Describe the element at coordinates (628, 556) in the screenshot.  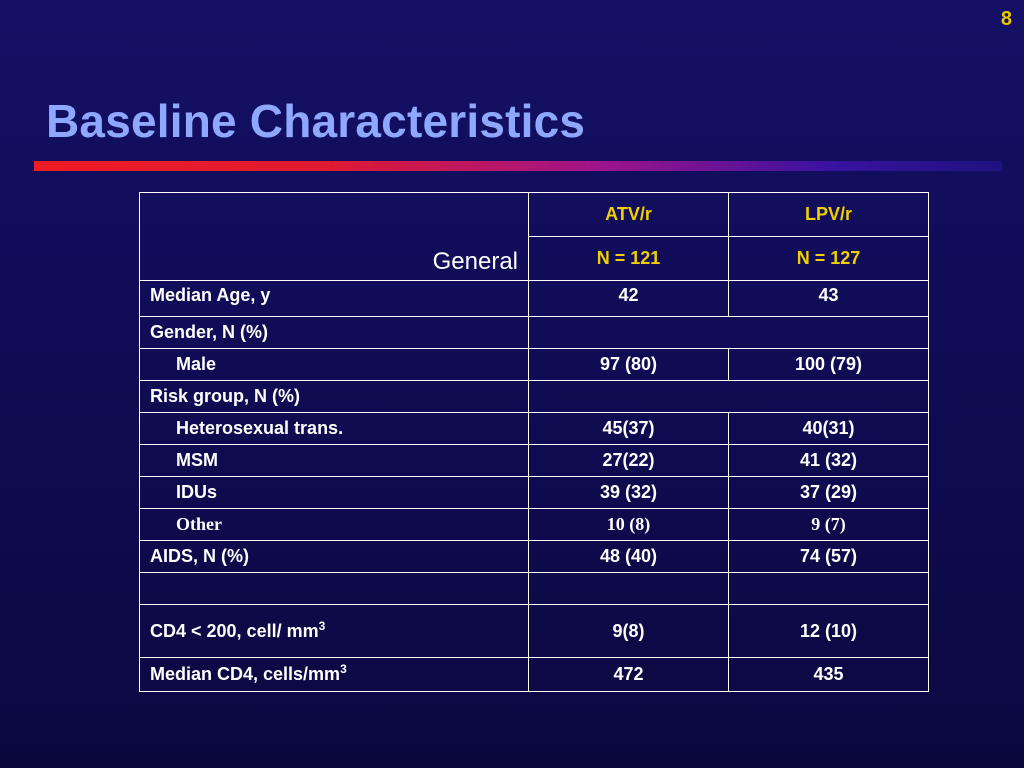
I see `cell-atv: 48 (40)` at that location.